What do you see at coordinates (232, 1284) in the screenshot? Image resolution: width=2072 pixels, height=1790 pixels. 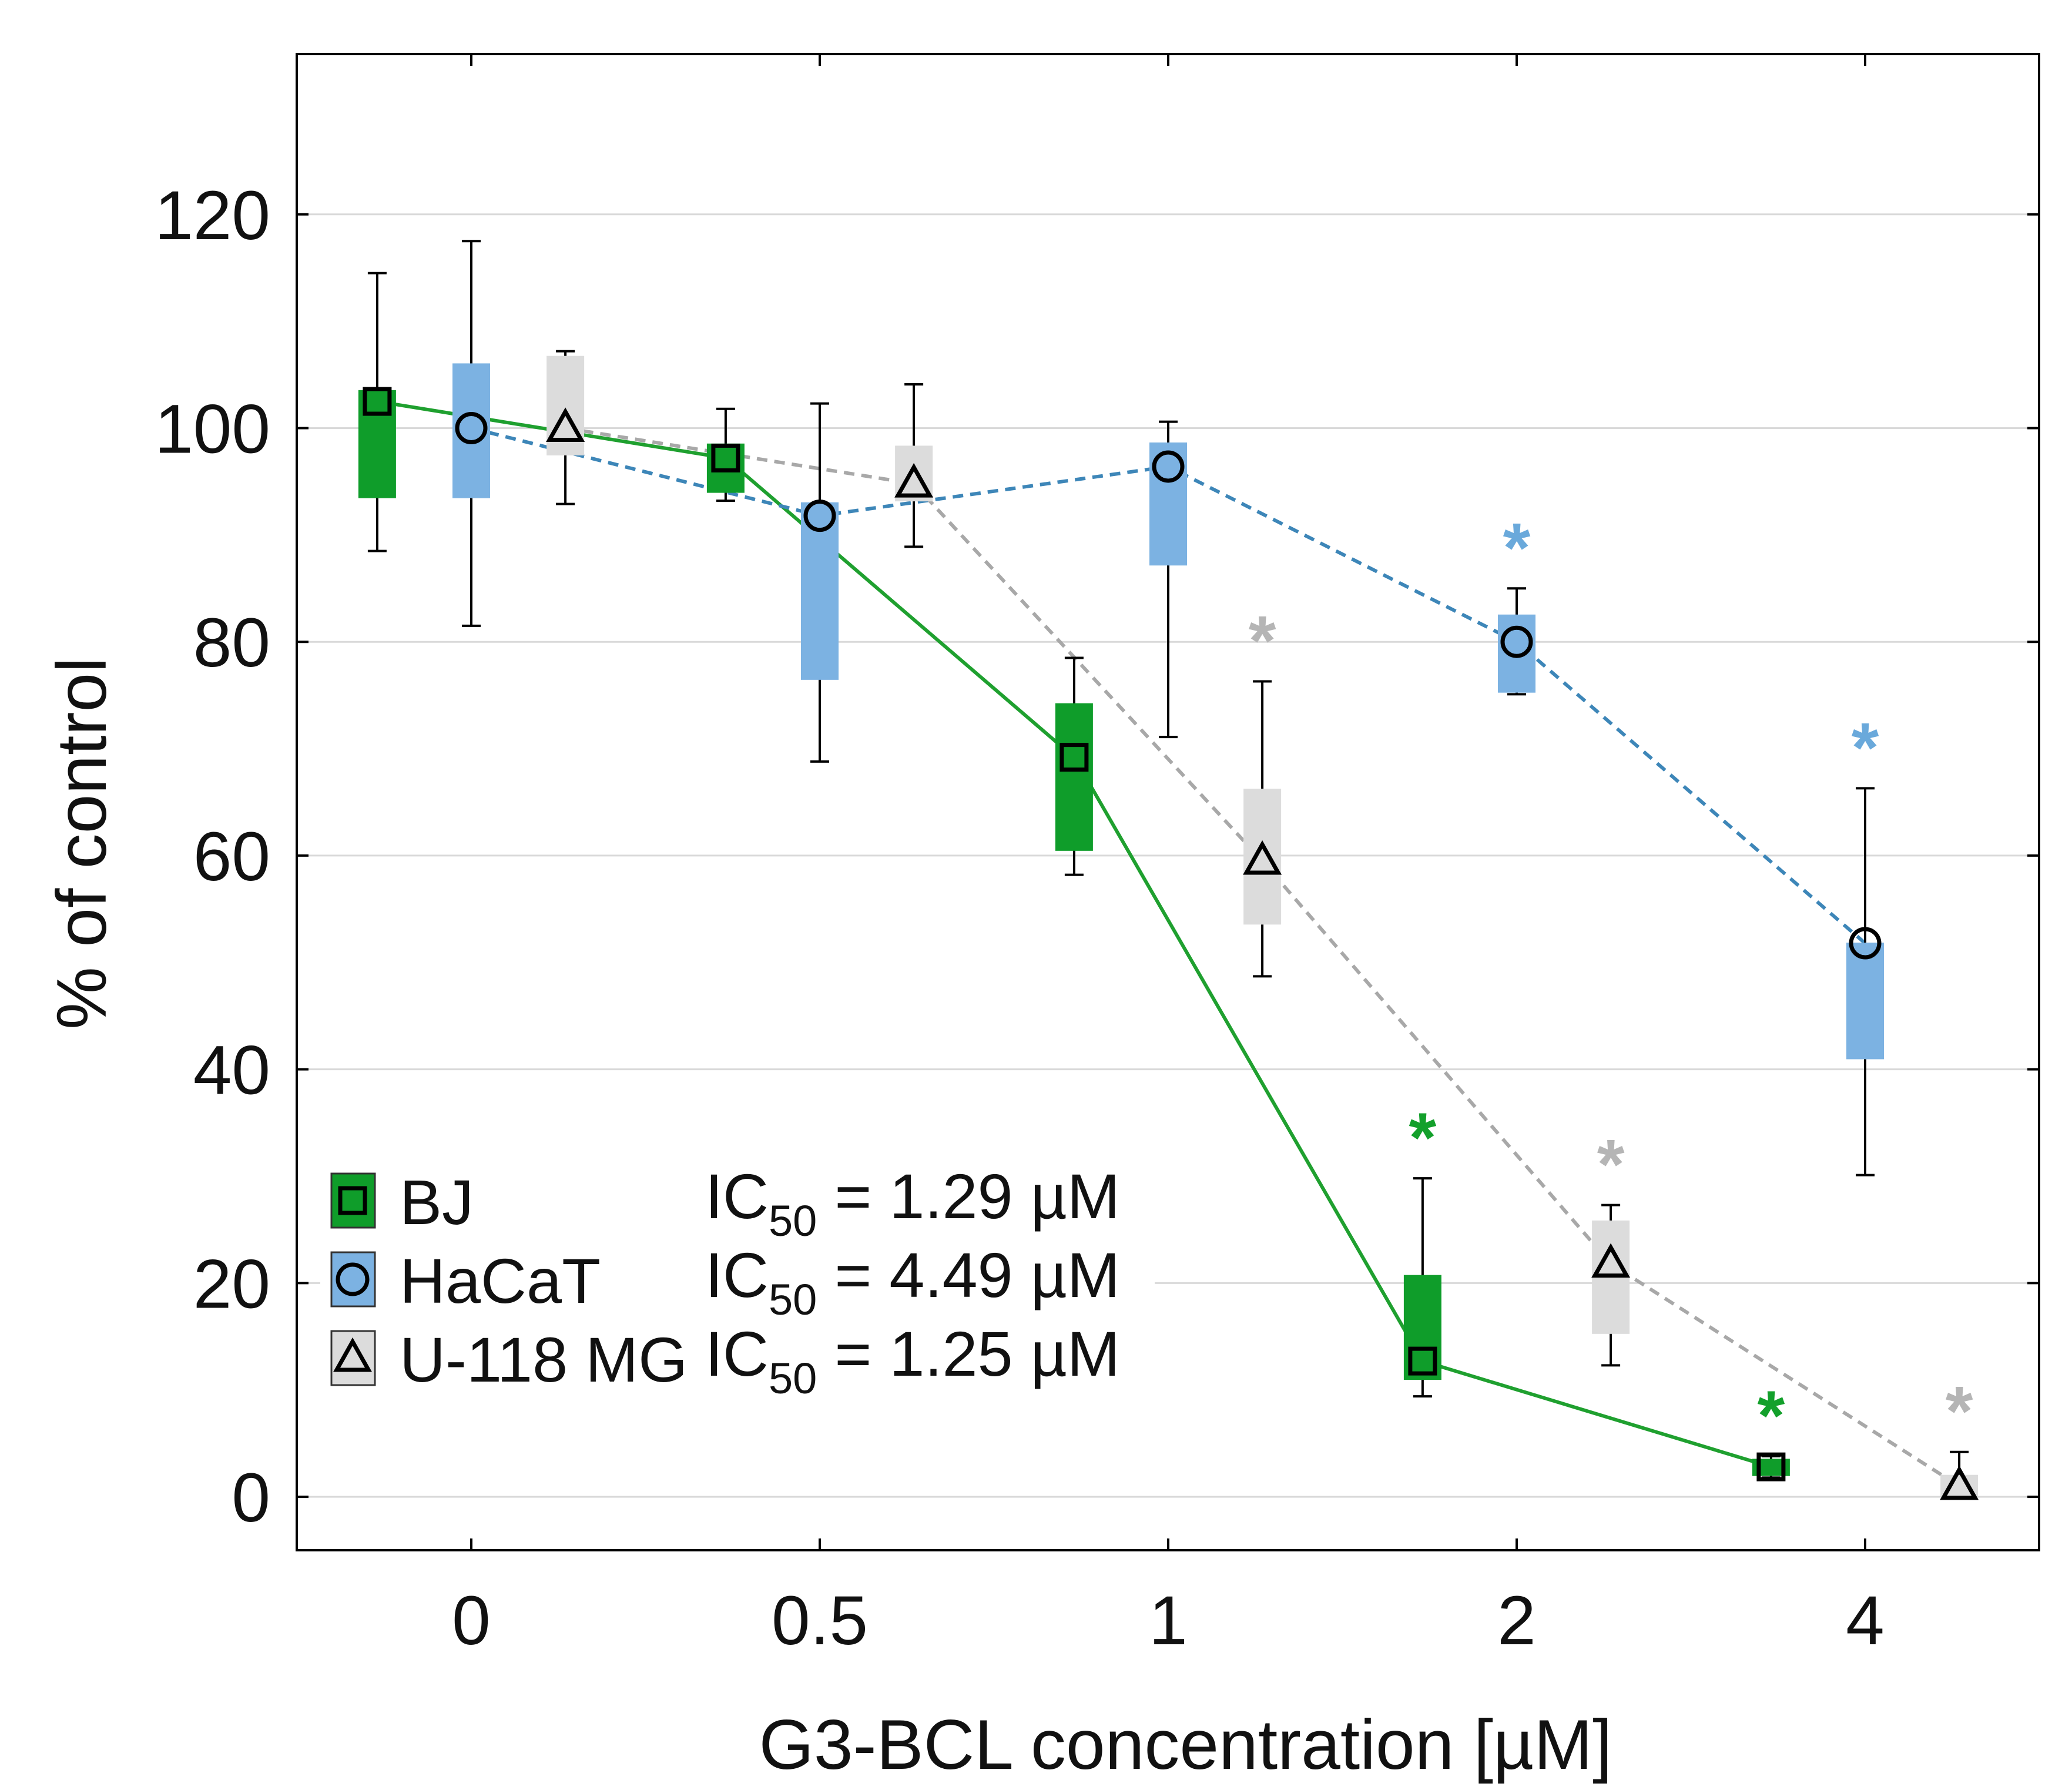 I see `y-tick-label: 20` at bounding box center [232, 1284].